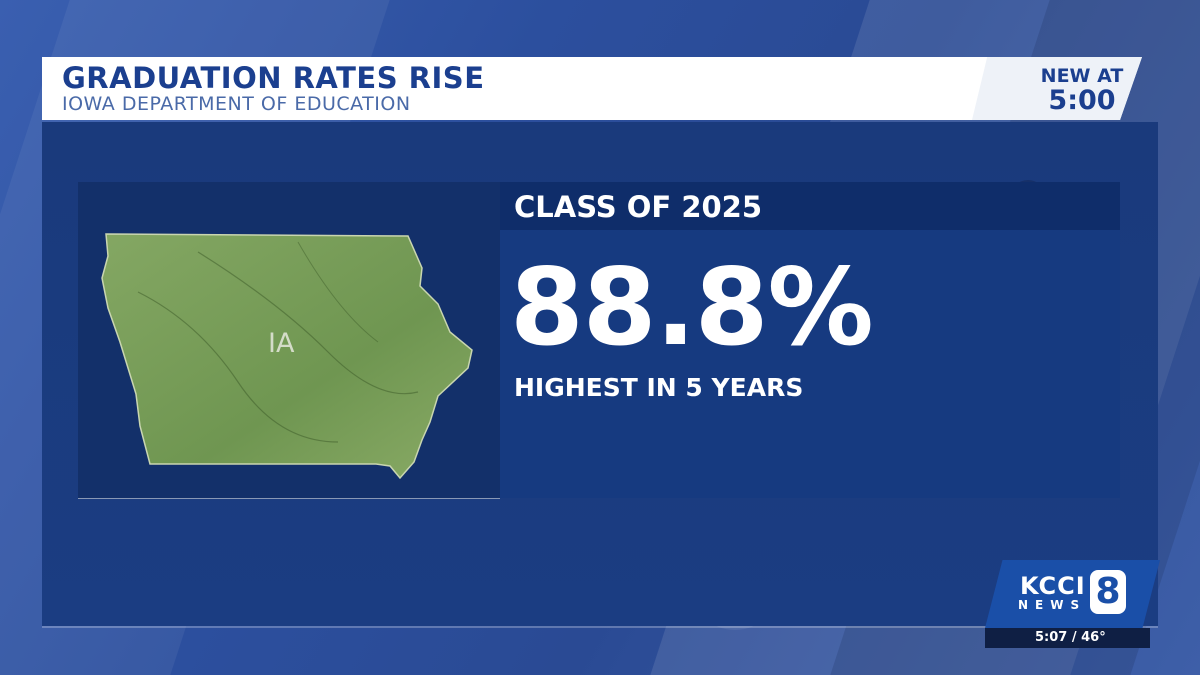 The height and width of the screenshot is (675, 1200). What do you see at coordinates (1053, 586) in the screenshot?
I see `station-call-letters: KCCI` at bounding box center [1053, 586].